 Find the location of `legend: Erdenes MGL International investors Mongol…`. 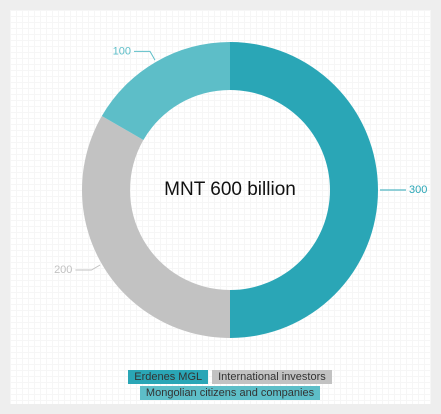

legend: Erdenes MGL International investors Mongol… is located at coordinates (230, 385).